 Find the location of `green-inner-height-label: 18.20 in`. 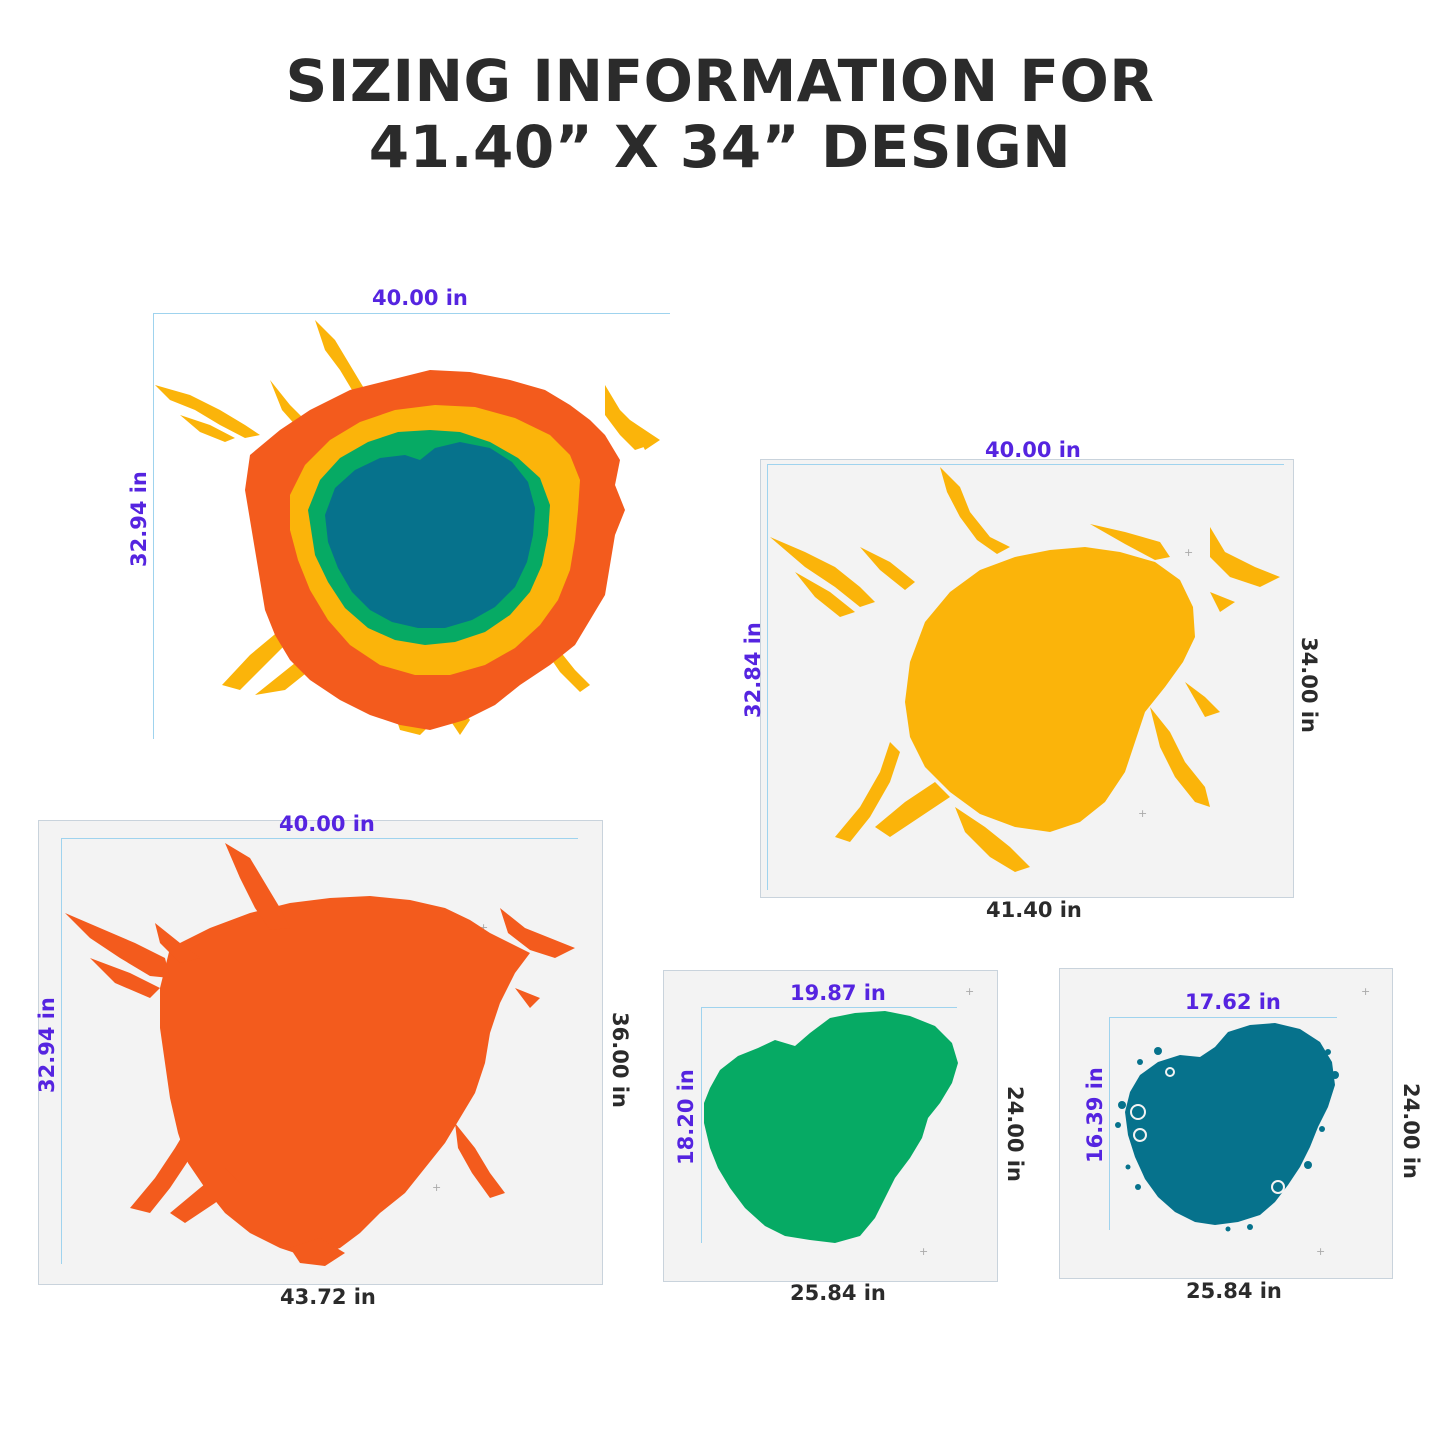

green-inner-height-label: 18.20 in is located at coordinates (686, 1117).